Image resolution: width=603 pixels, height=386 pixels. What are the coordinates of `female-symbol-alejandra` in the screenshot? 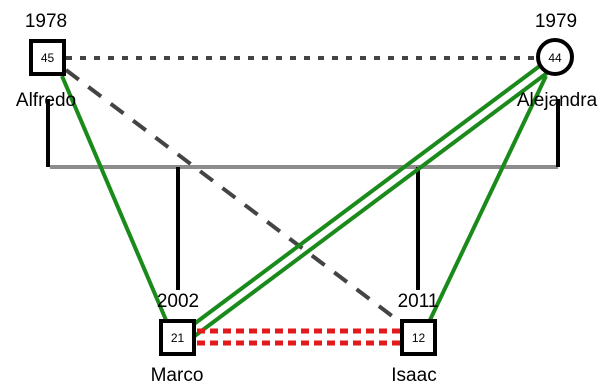 It's located at (555, 57).